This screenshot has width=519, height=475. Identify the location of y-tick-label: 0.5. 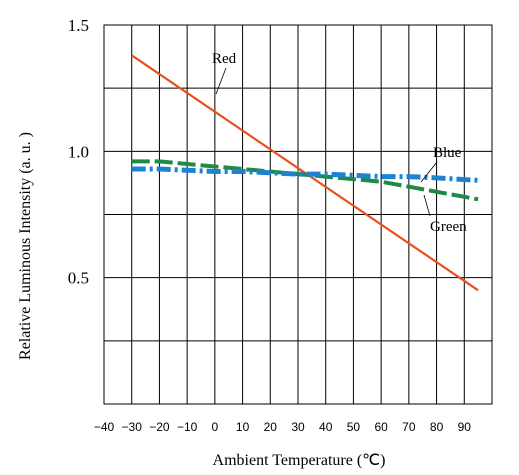
(78, 278).